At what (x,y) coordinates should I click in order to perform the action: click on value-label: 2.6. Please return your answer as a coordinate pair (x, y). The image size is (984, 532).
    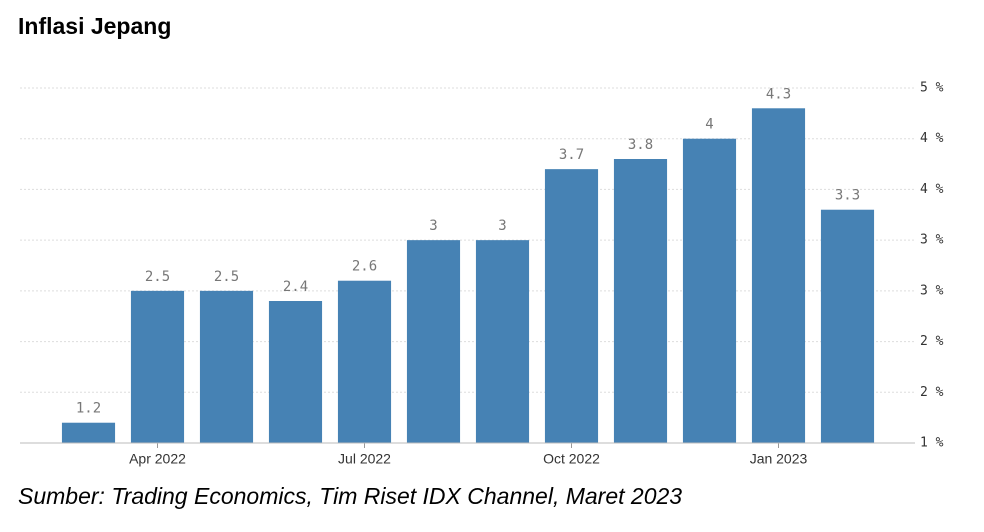
    Looking at the image, I should click on (364, 267).